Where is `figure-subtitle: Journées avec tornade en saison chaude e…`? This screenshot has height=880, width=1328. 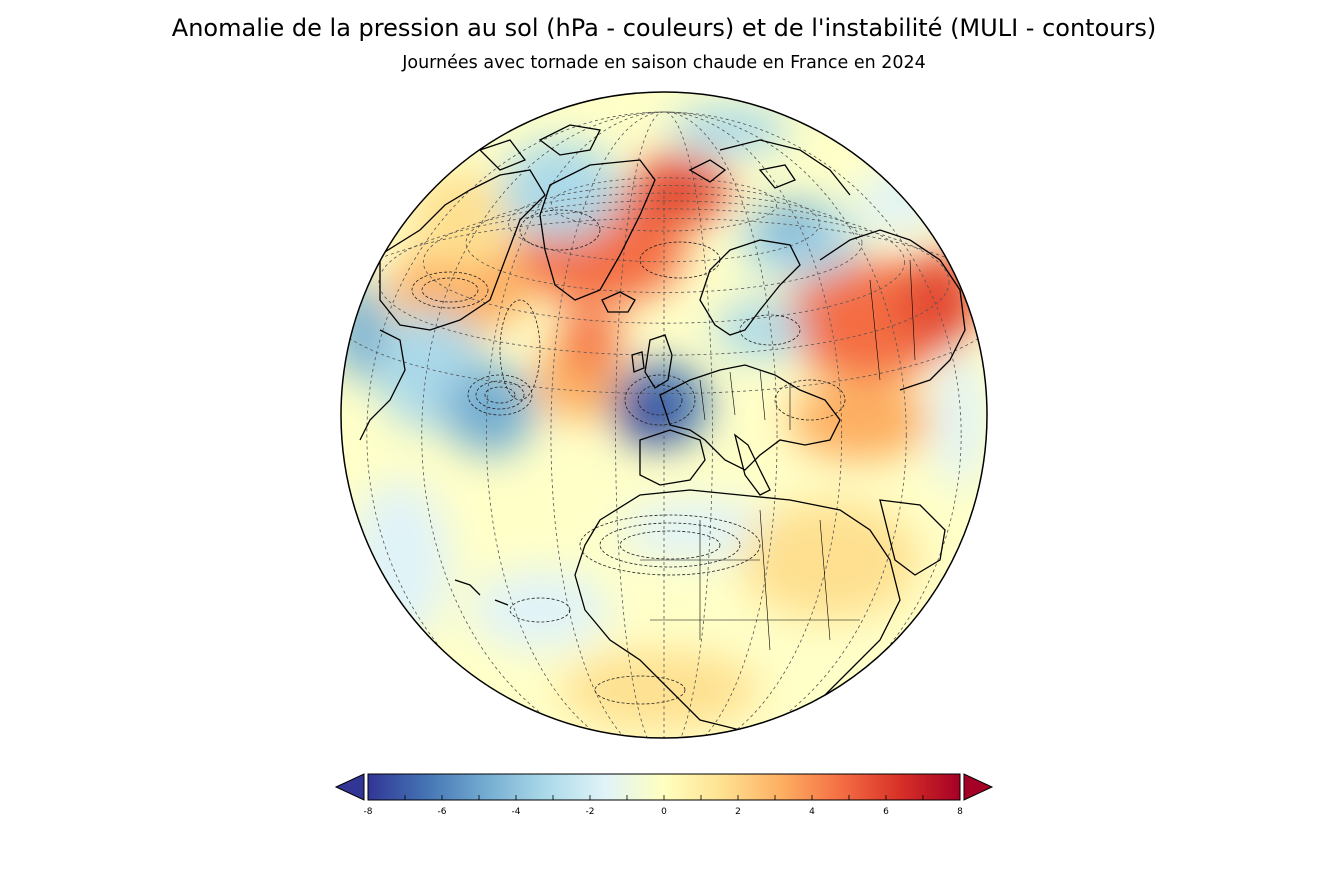
figure-subtitle: Journées avec tornade en saison chaude e… is located at coordinates (664, 63).